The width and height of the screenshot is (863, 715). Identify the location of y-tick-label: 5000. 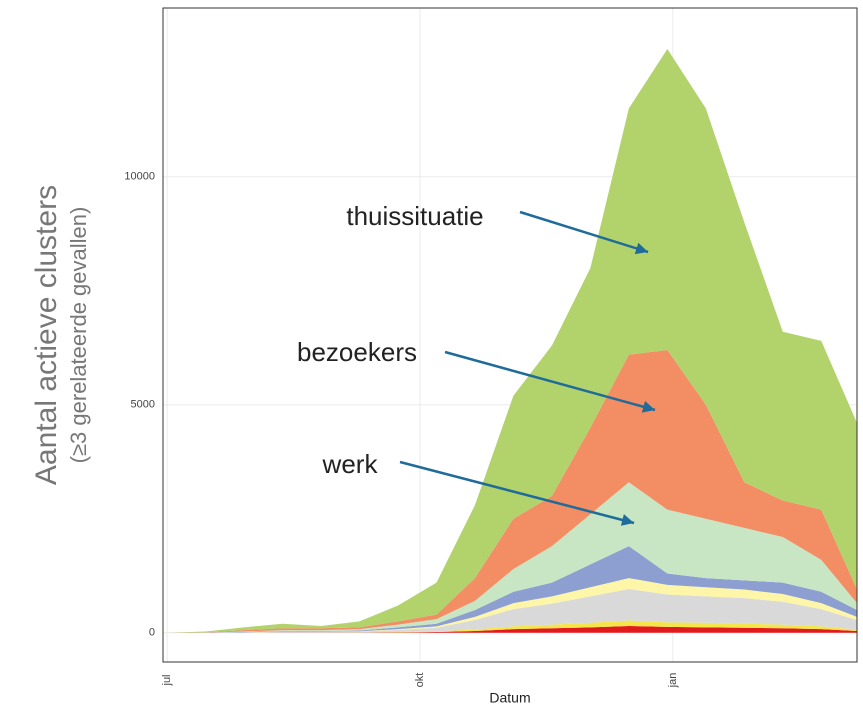
(143, 405).